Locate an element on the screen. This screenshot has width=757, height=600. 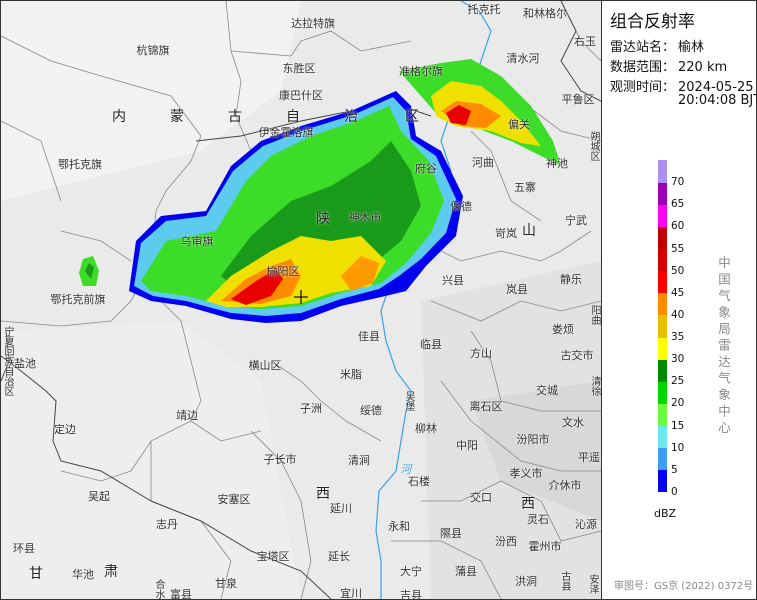
map-label: 安塞区 is located at coordinates (234, 499).